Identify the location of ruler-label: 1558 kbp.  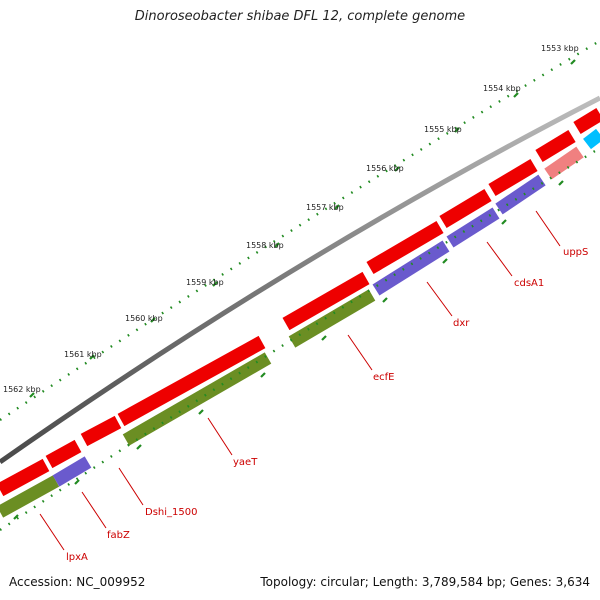
(265, 245).